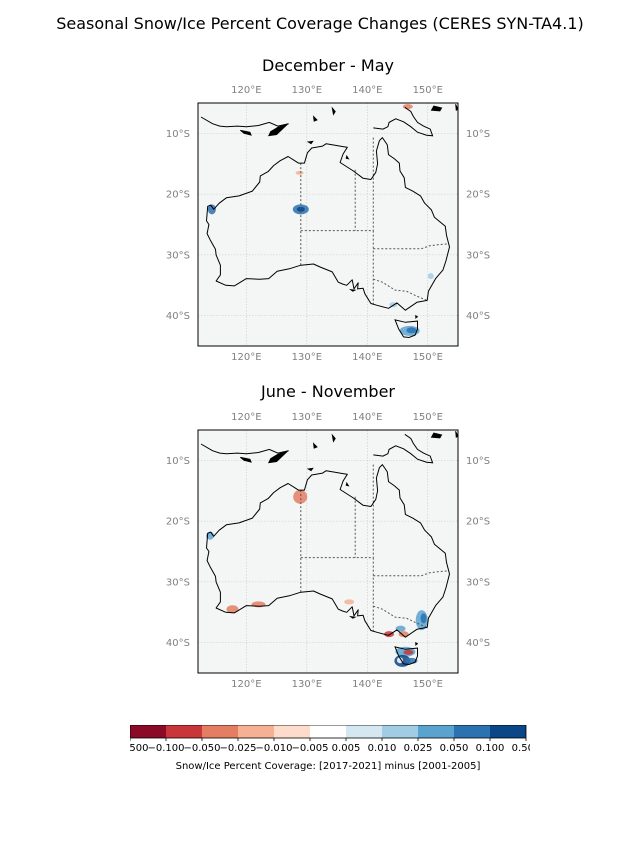 Image resolution: width=640 pixels, height=860 pixels. Describe the element at coordinates (165, 748) in the screenshot. I see `colorbar-tick-label: −0.100` at that location.